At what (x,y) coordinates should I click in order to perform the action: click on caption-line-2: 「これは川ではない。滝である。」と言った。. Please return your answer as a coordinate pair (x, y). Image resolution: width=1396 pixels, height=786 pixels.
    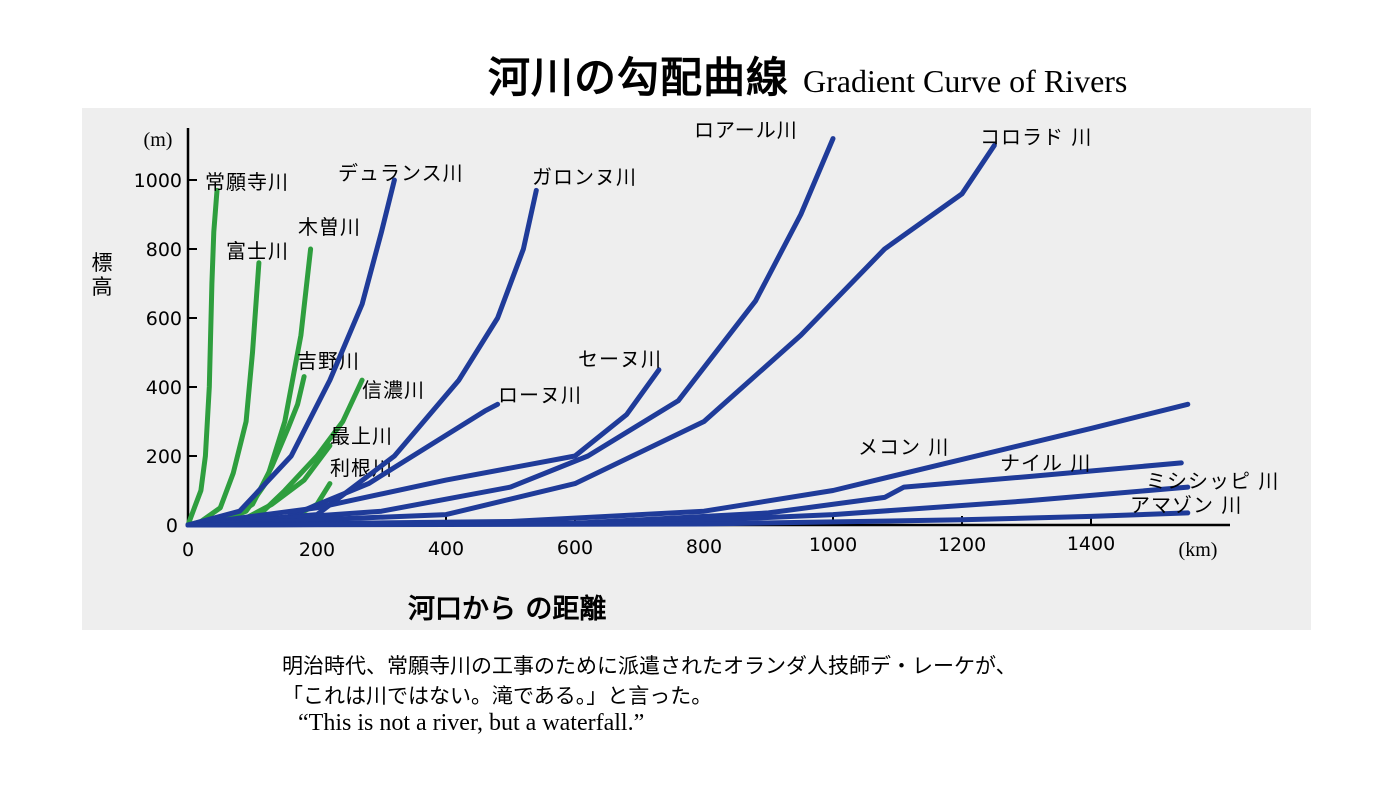
    Looking at the image, I should click on (497, 696).